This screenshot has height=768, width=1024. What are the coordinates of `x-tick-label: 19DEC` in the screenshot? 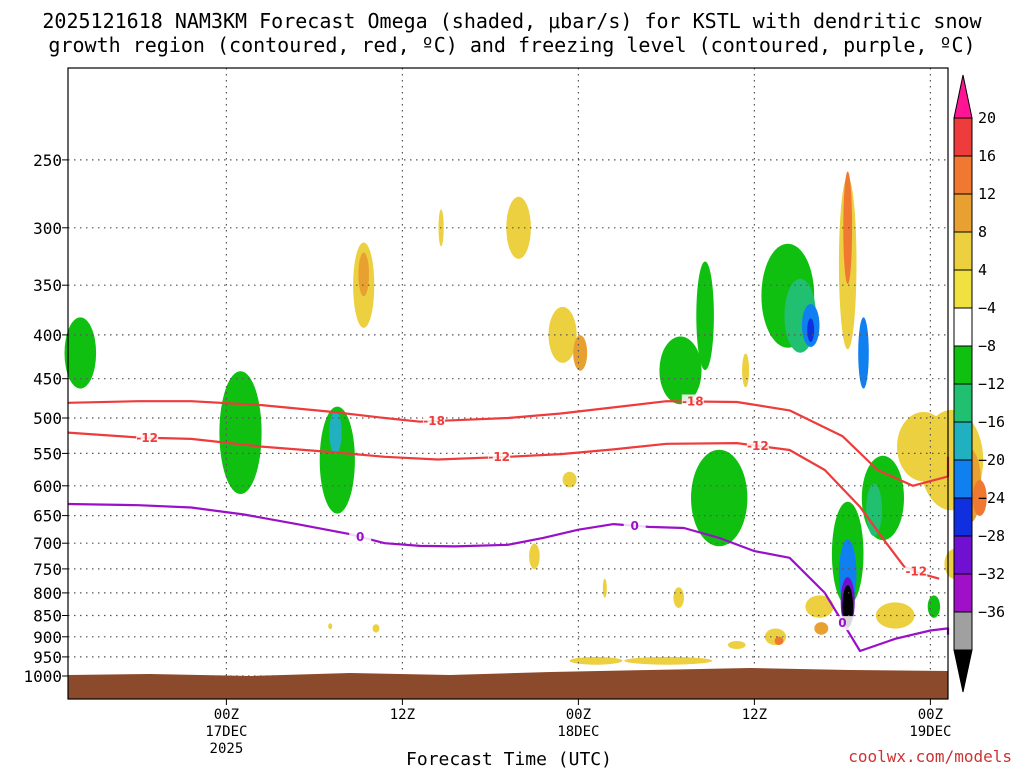 It's located at (930, 732).